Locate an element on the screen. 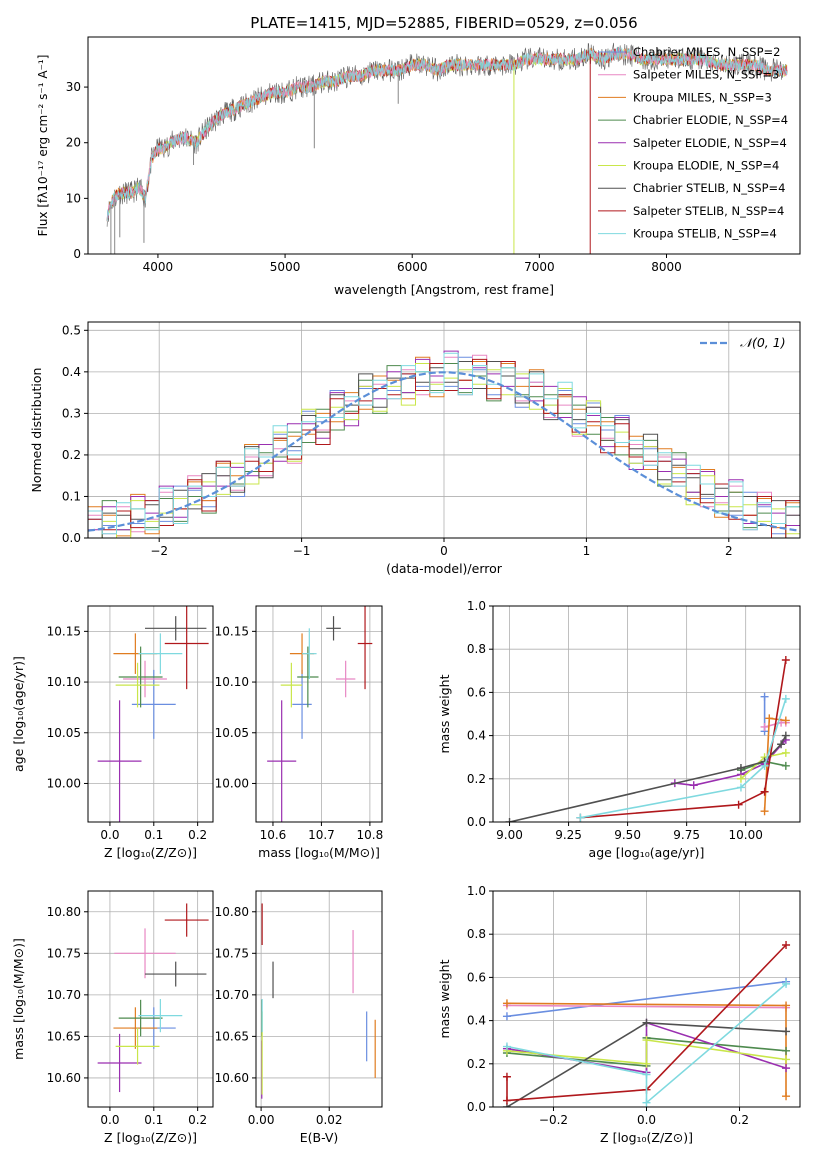 This screenshot has height=1170, width=819. residuals-plot is located at coordinates (444, 444).